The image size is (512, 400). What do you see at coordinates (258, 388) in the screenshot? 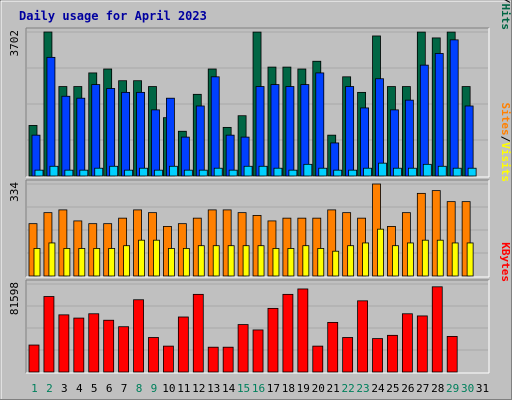
I see `day-label: 16` at bounding box center [258, 388].